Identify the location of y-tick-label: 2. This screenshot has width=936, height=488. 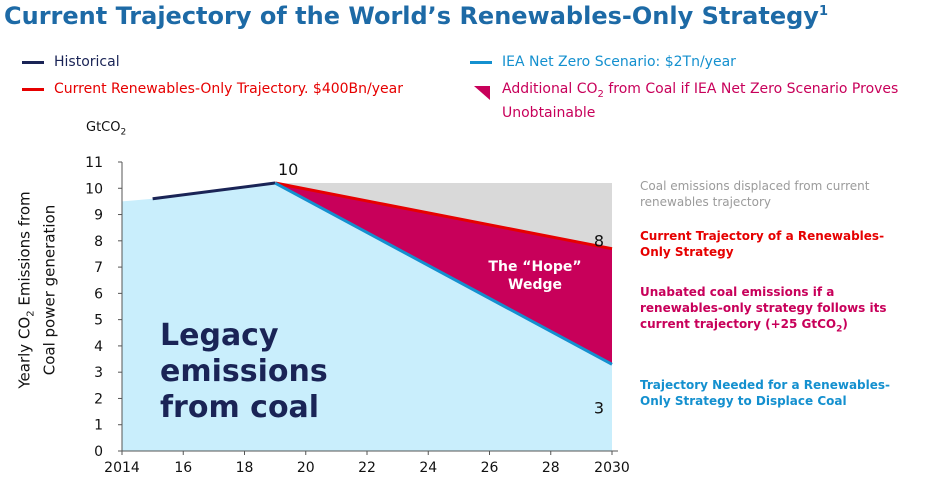
(98, 399).